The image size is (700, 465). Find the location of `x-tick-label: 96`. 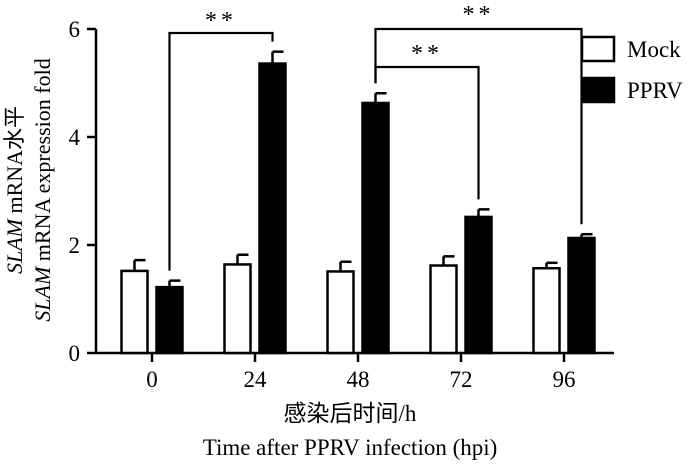

x-tick-label: 96 is located at coordinates (564, 379).